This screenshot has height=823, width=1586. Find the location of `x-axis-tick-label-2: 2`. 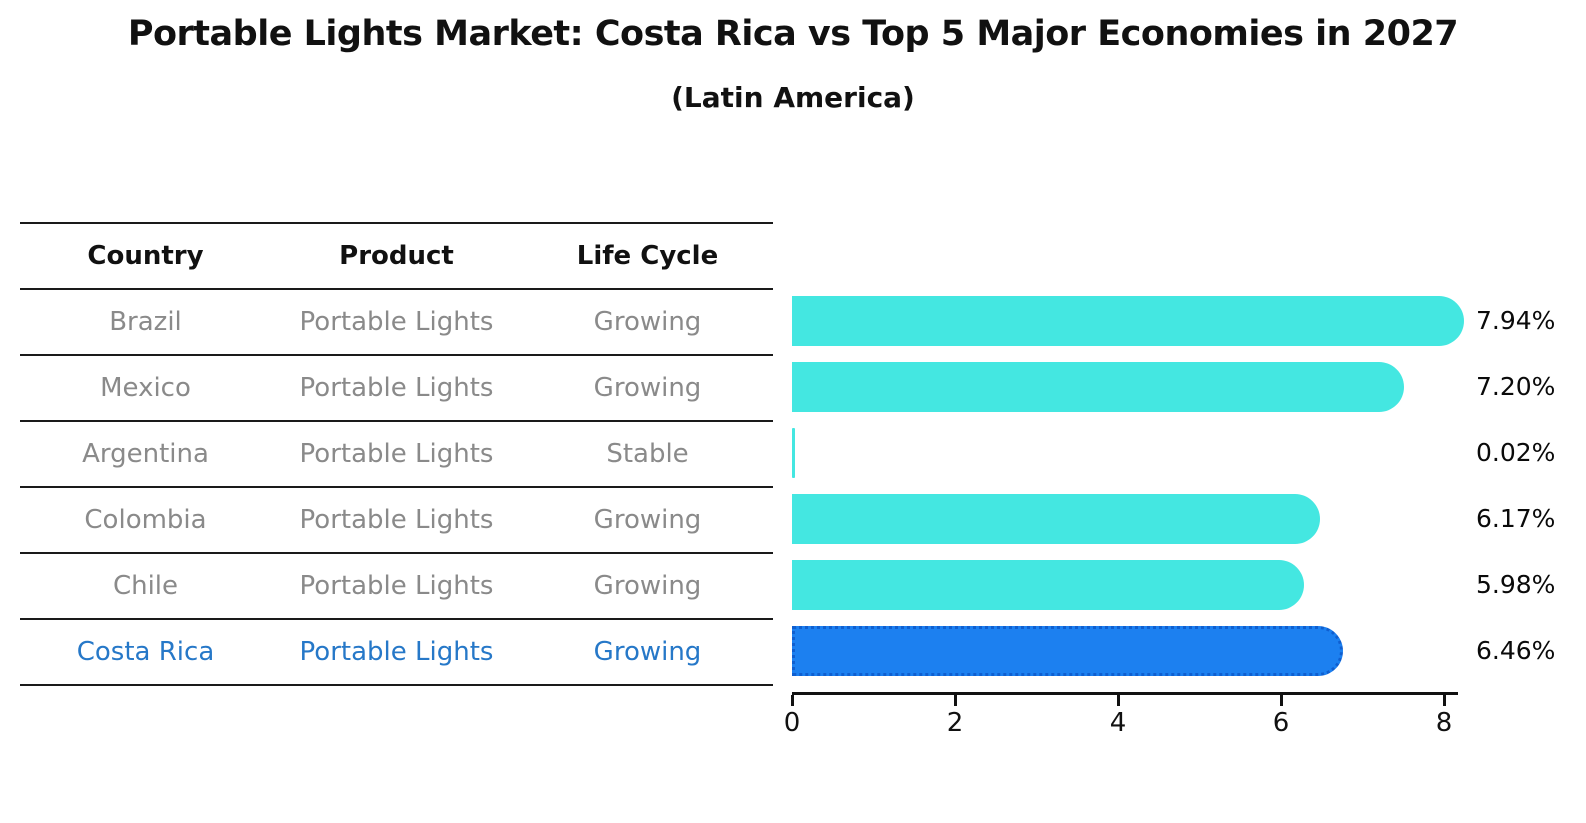

x-axis-tick-label-2: 2 is located at coordinates (955, 723).